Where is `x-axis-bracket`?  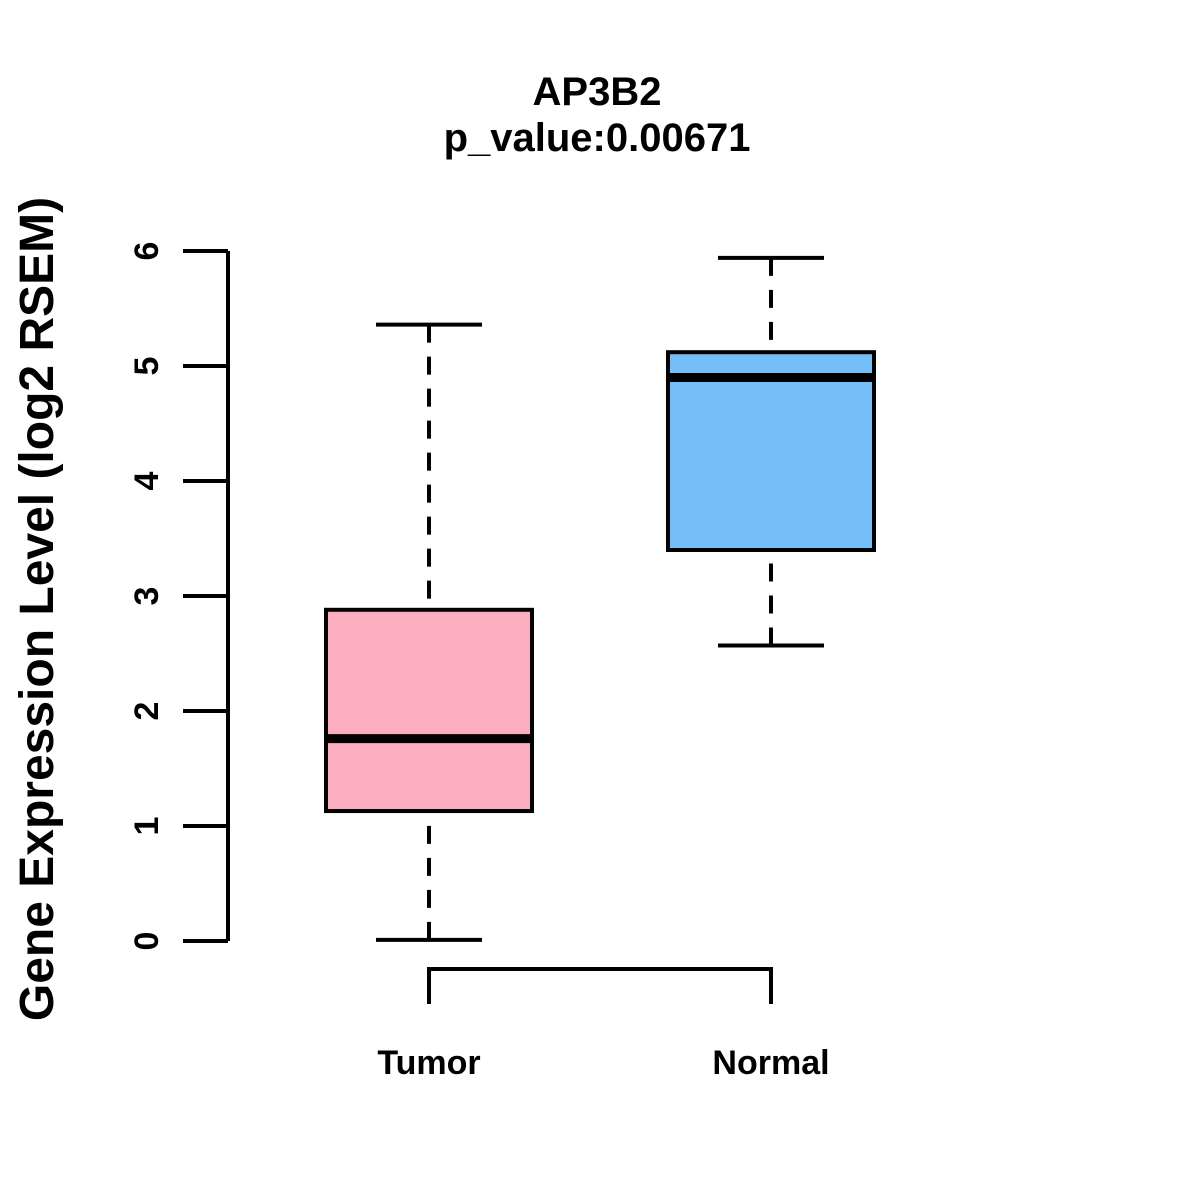 x-axis-bracket is located at coordinates (600, 985).